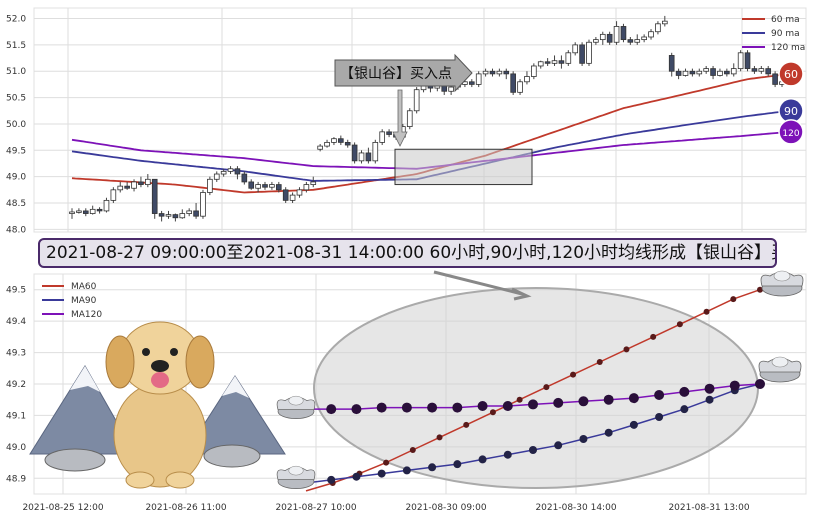  I want to click on y-tick-label: 48.5, so click(16, 204).